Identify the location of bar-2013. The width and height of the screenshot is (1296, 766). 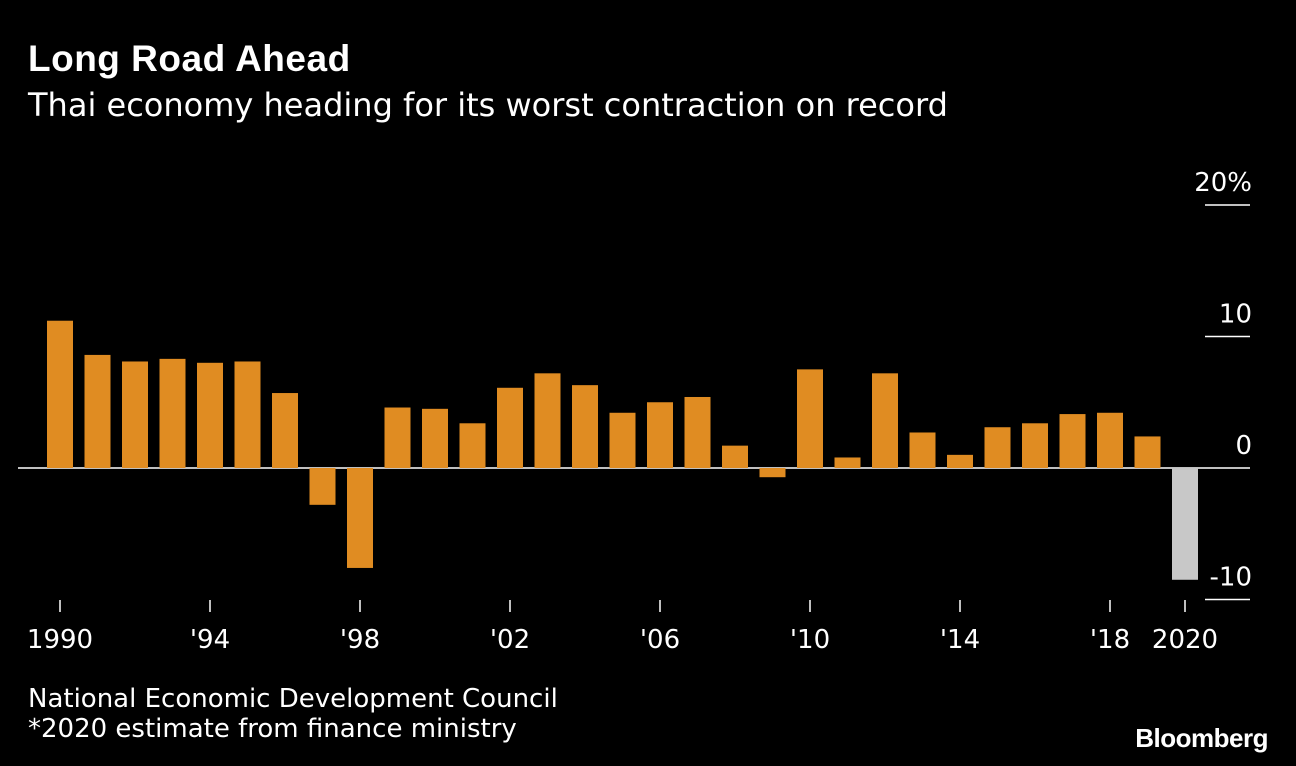
(922, 450).